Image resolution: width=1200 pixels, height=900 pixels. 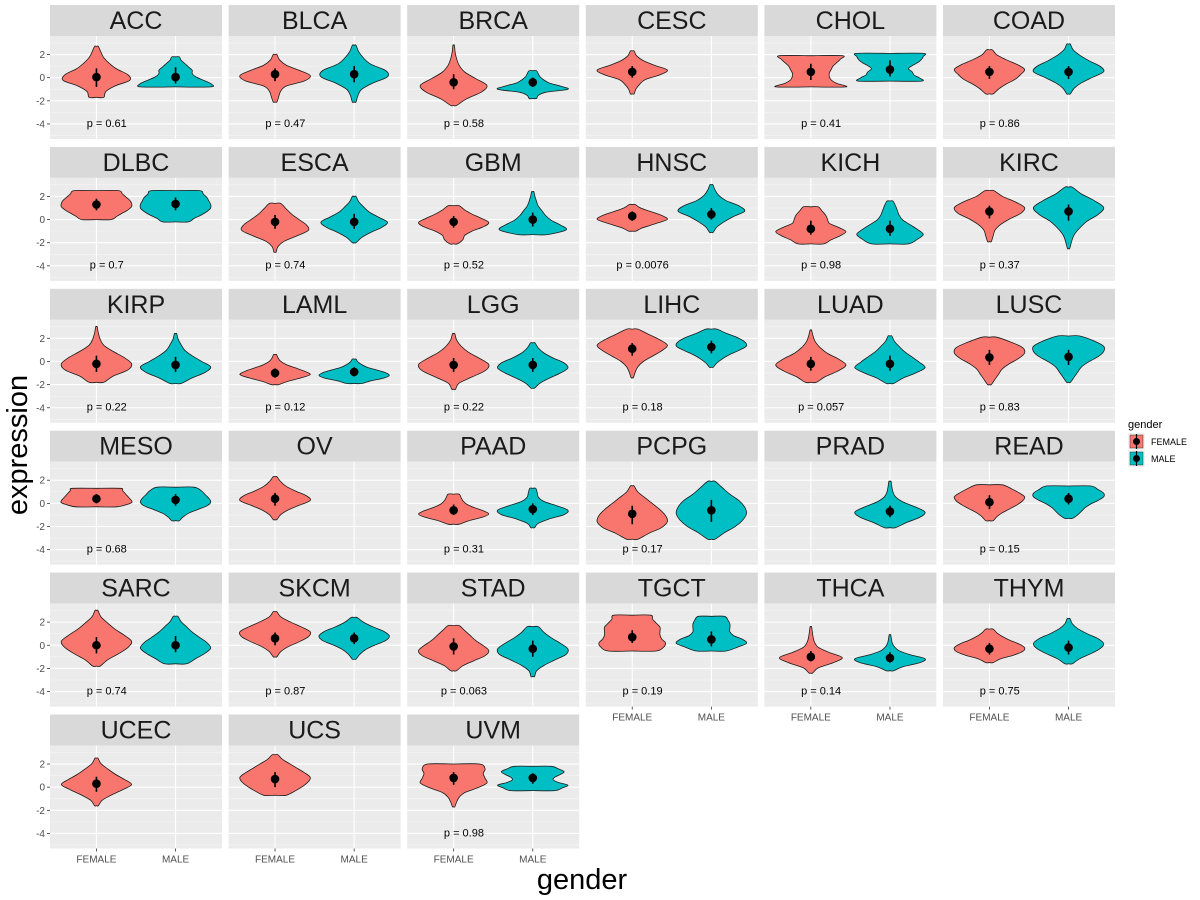 I want to click on p-value-label: p = 0.87, so click(x=285, y=691).